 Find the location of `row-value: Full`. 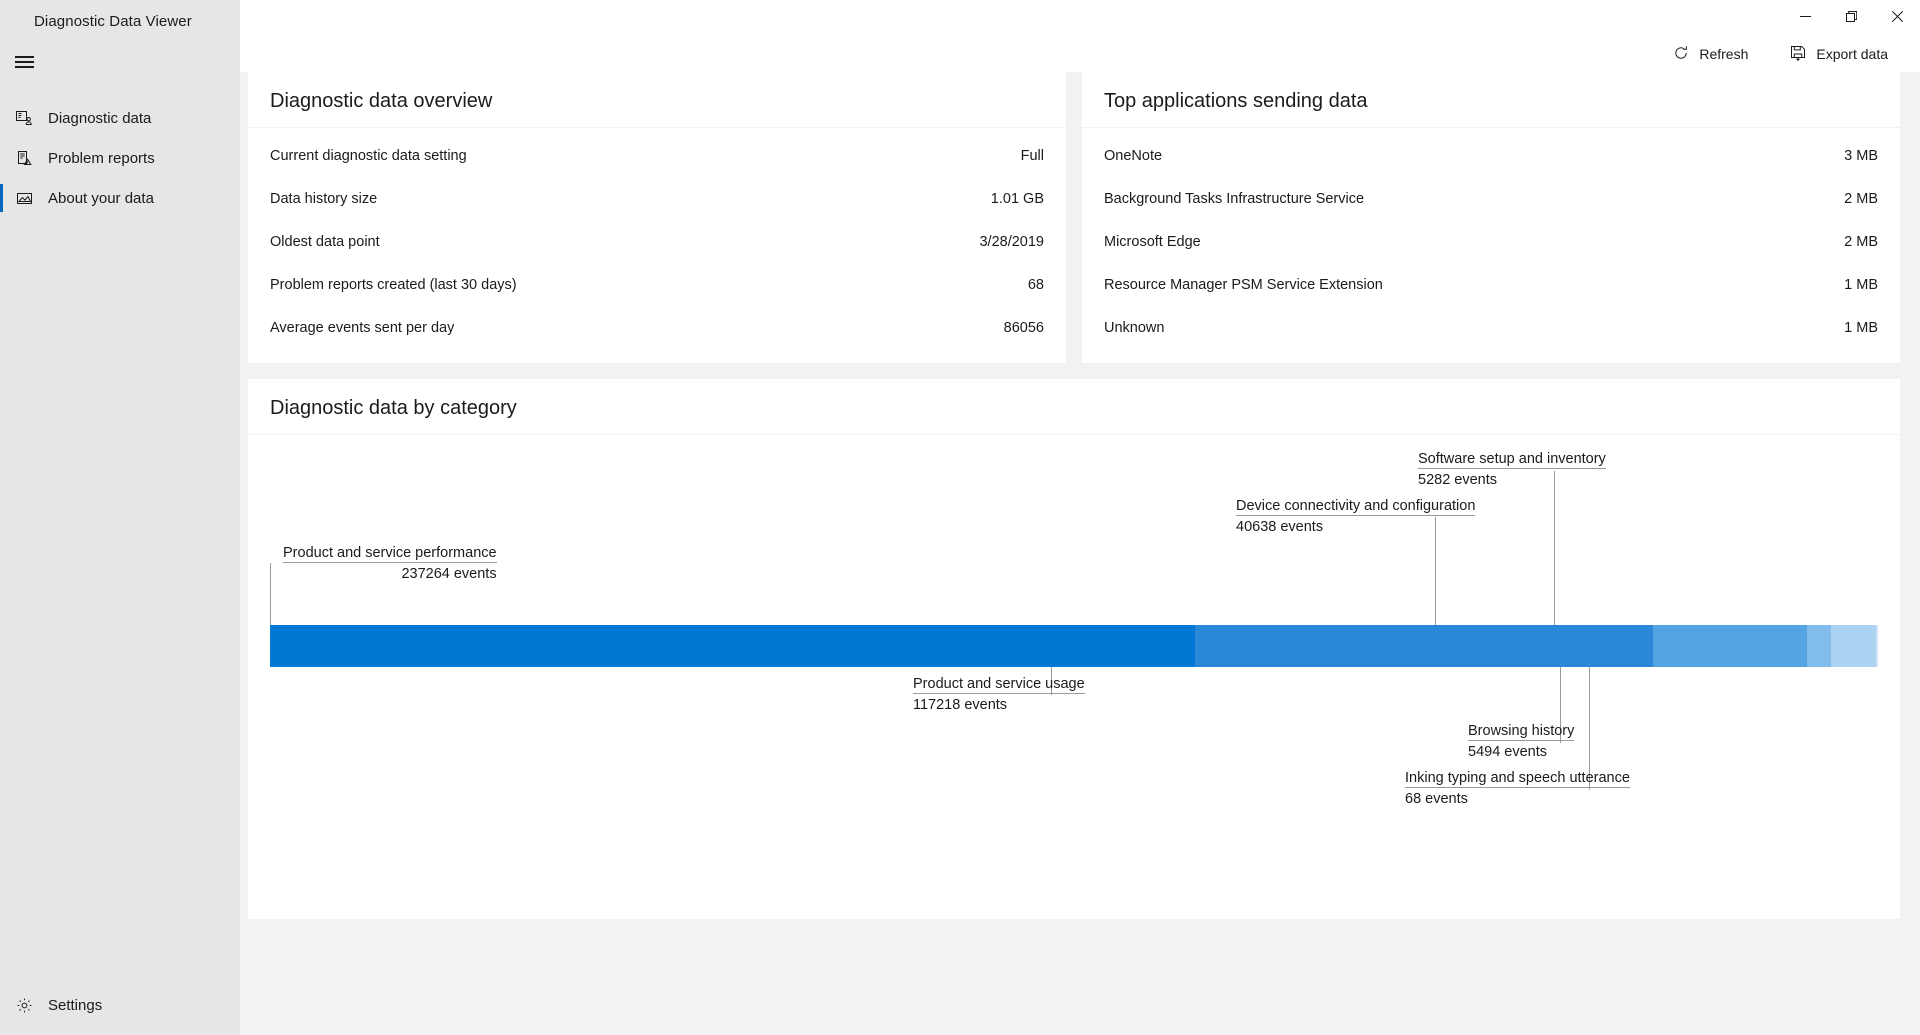

row-value: Full is located at coordinates (1032, 155).